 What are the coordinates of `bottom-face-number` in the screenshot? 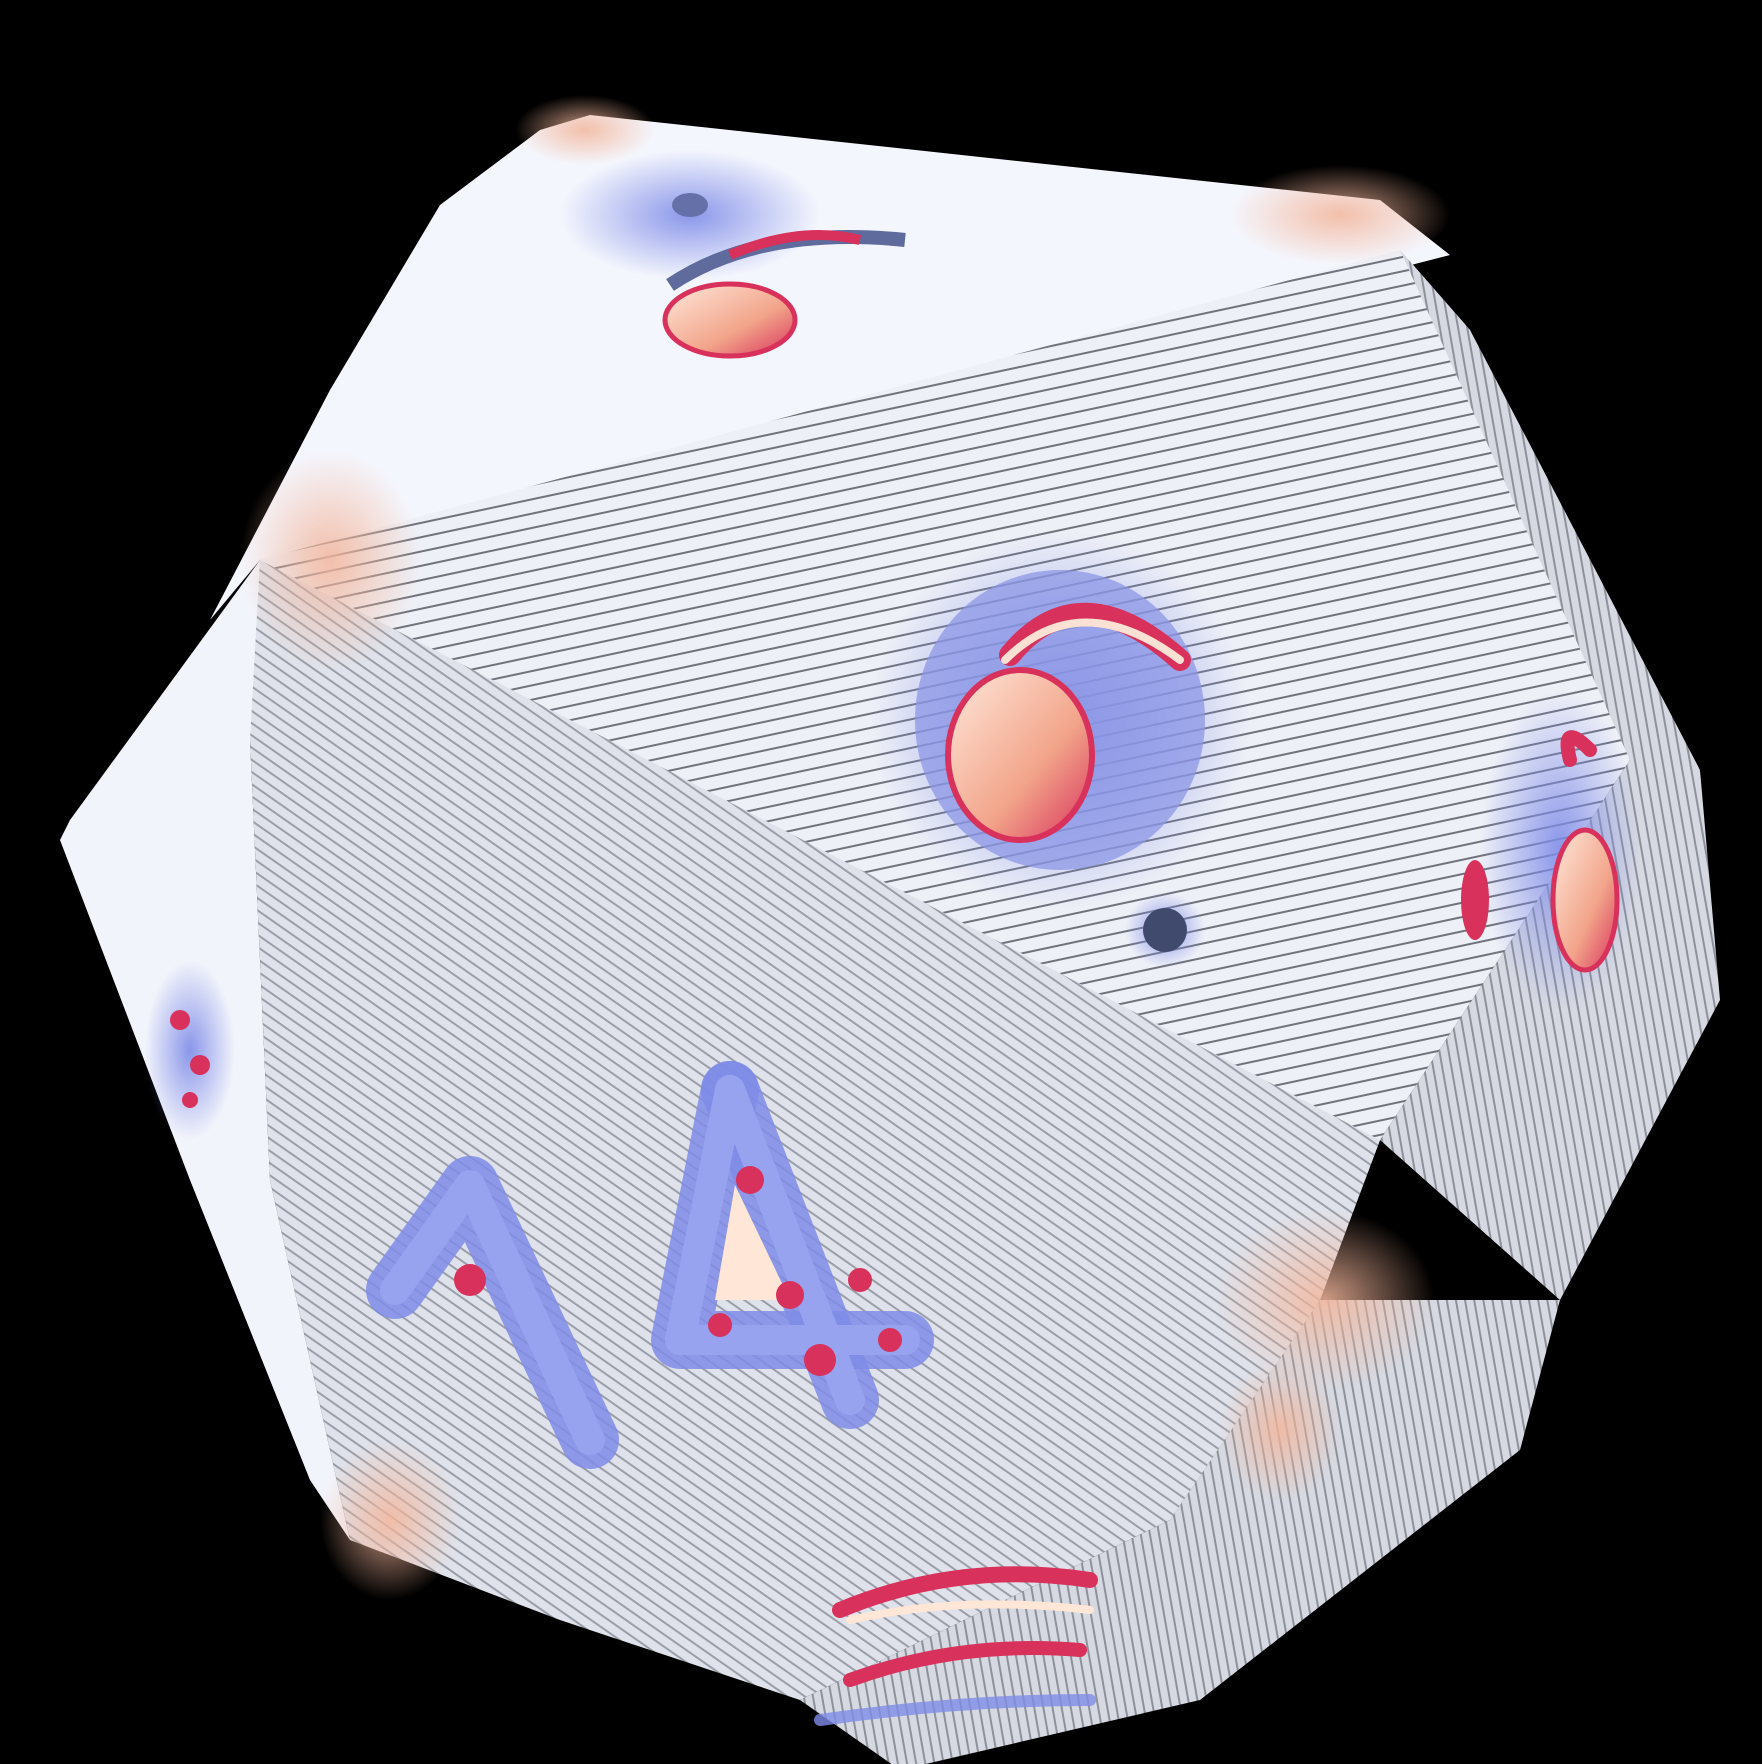 It's located at (956, 1646).